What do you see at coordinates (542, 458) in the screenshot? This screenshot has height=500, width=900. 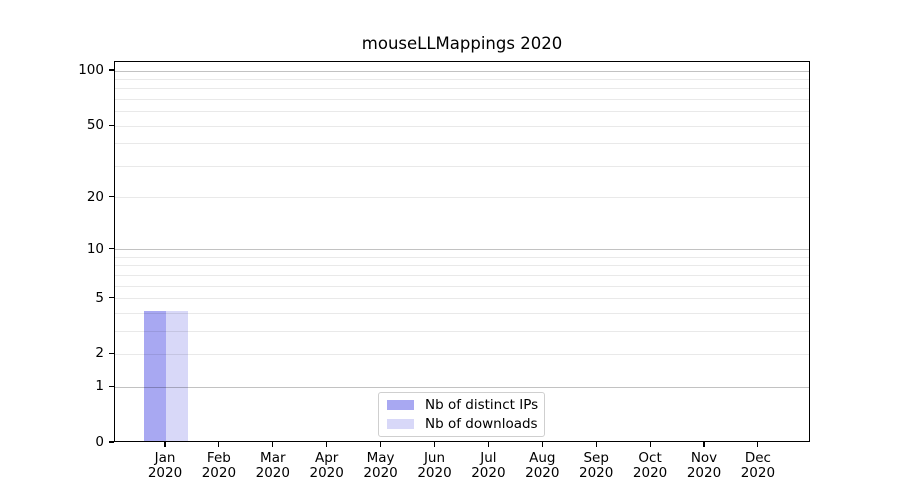 I see `x-tick-label-month: Aug` at bounding box center [542, 458].